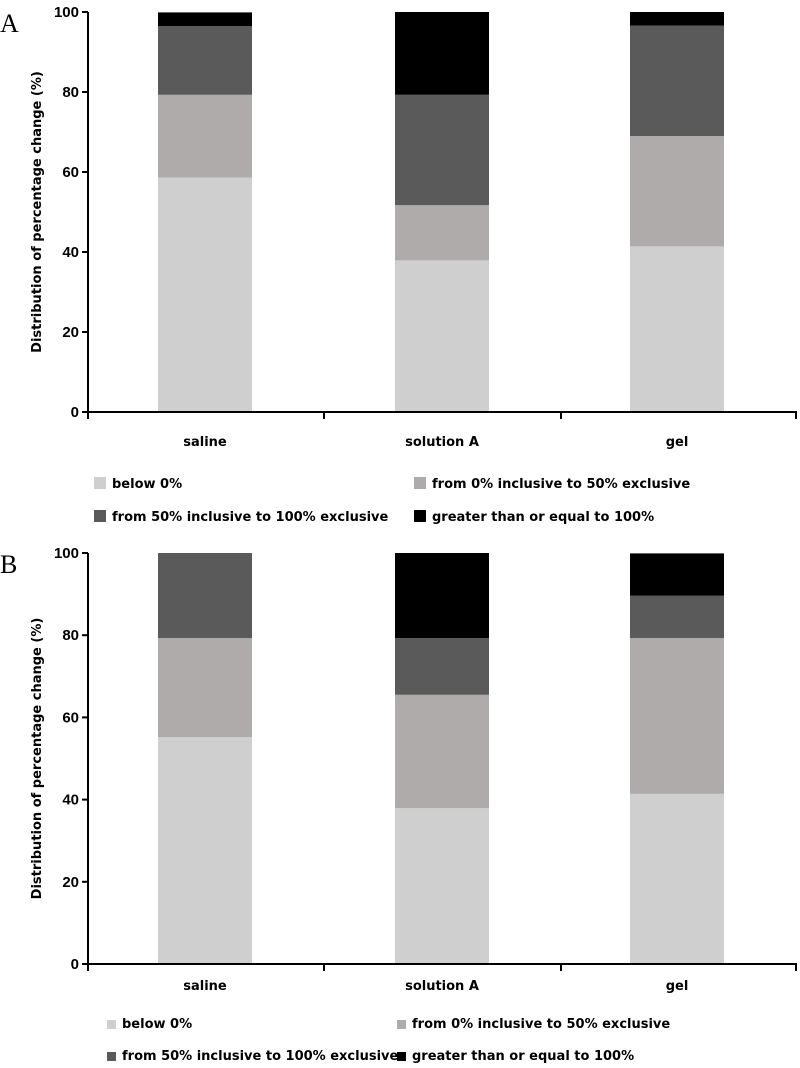  What do you see at coordinates (8, 564) in the screenshot?
I see `panel-label: B` at bounding box center [8, 564].